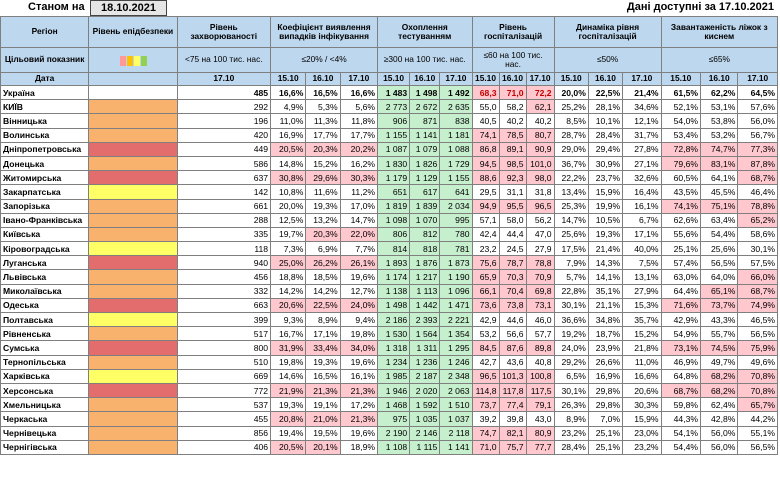  I want to click on testing-value: 1 468, so click(394, 405).